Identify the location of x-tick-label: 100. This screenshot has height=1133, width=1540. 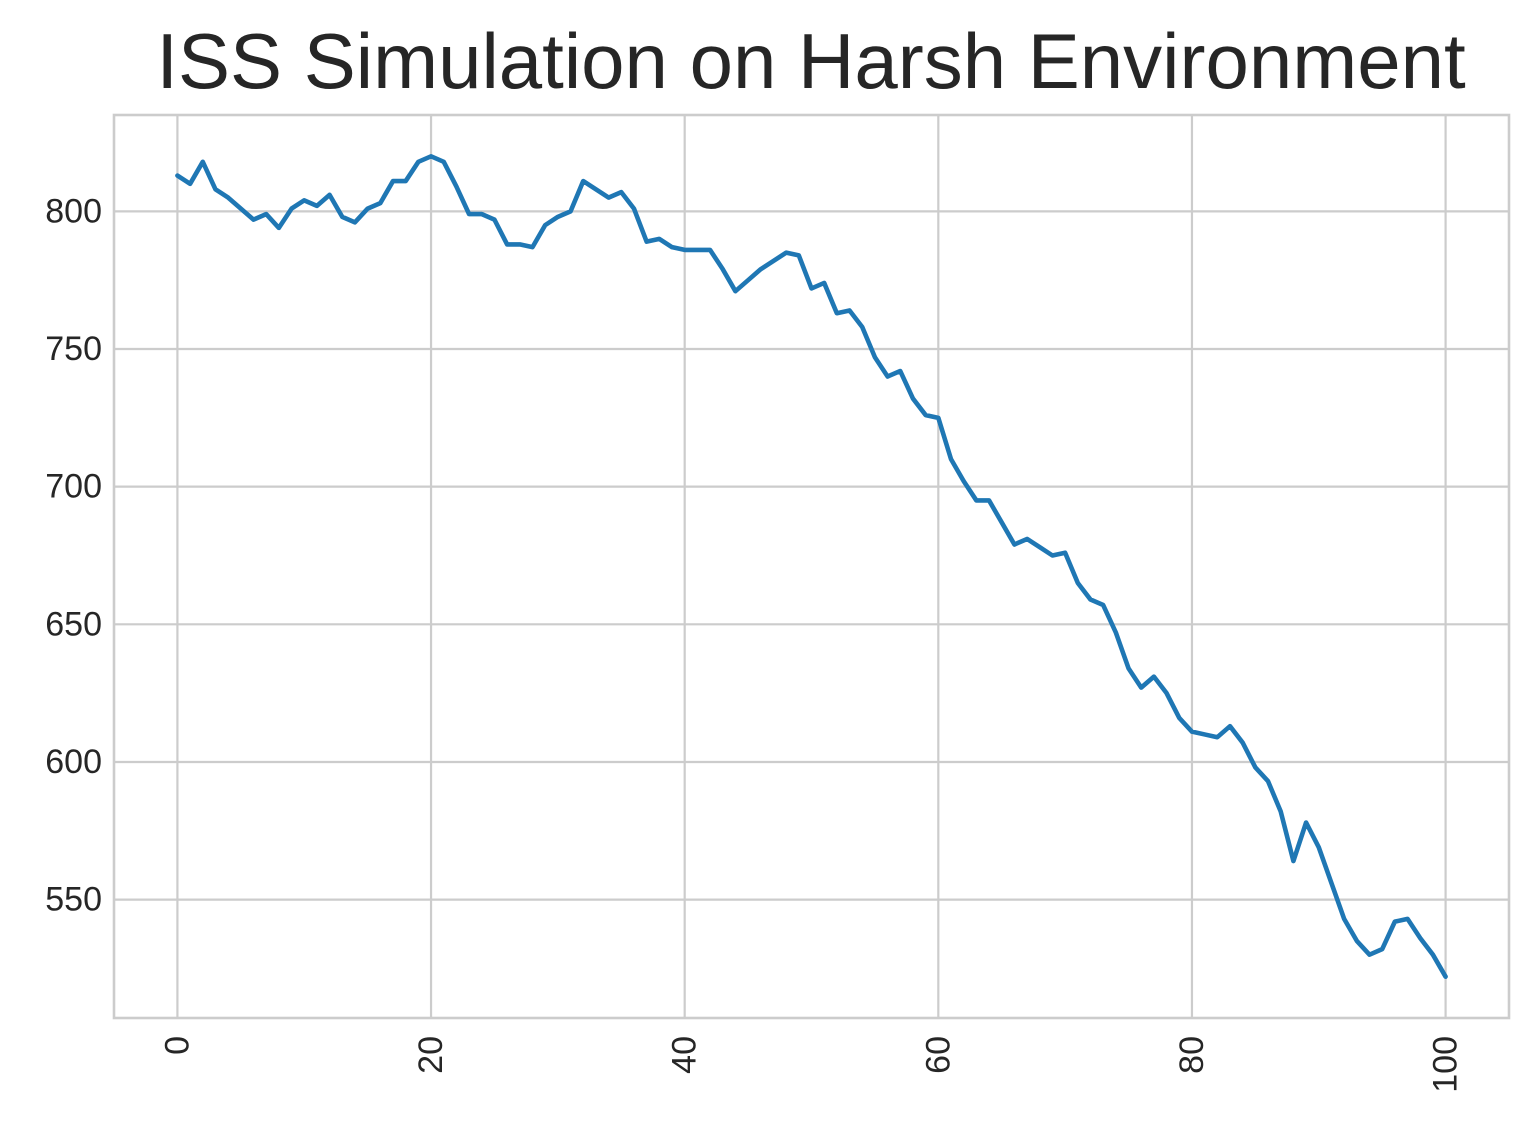
(1446, 1064).